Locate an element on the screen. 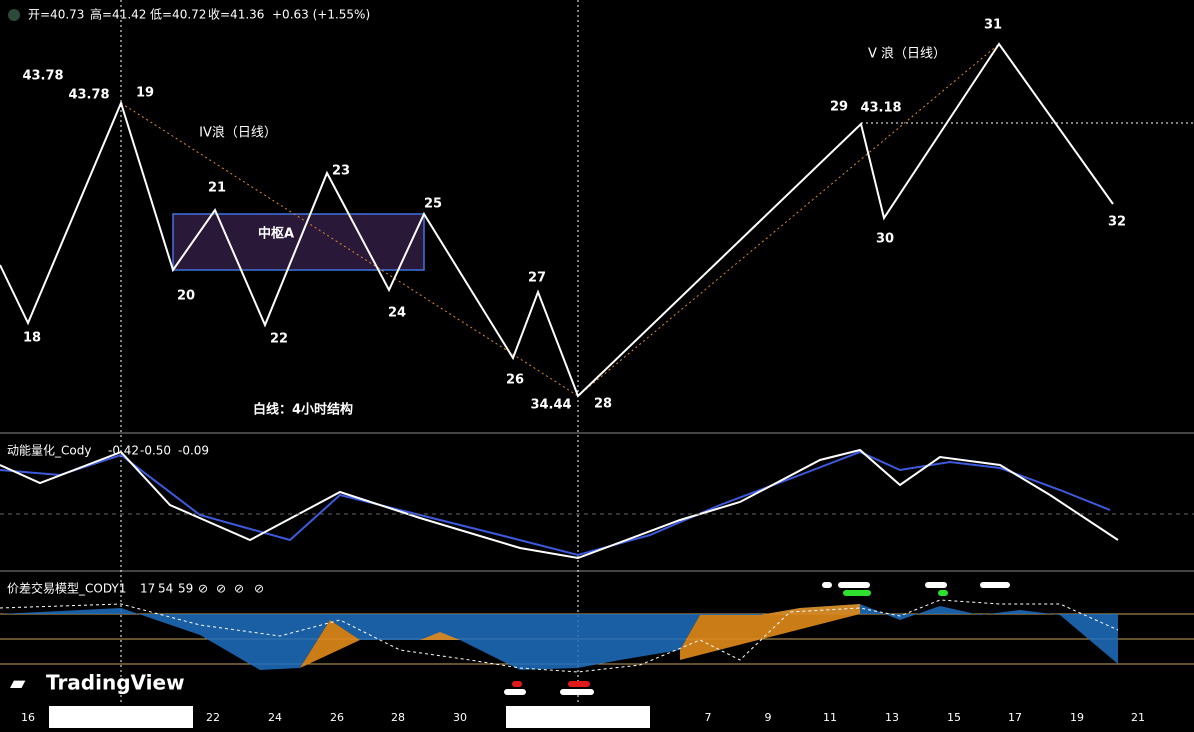 The height and width of the screenshot is (732, 1194). wave-label: 7 is located at coordinates (0, 225).